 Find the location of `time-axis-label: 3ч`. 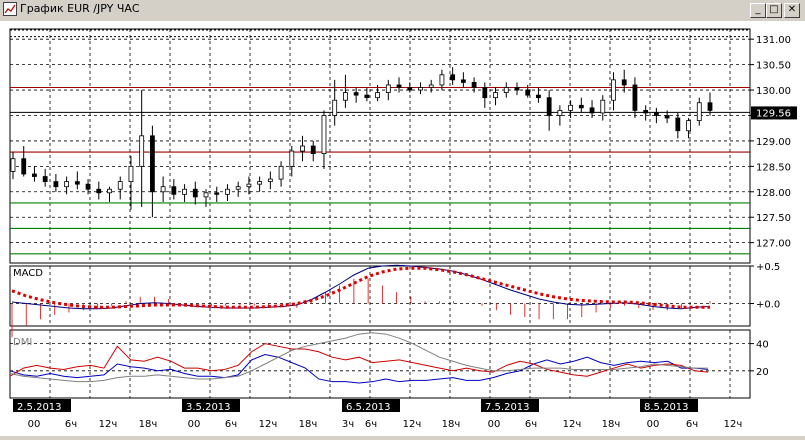

time-axis-label: 3ч is located at coordinates (348, 424).